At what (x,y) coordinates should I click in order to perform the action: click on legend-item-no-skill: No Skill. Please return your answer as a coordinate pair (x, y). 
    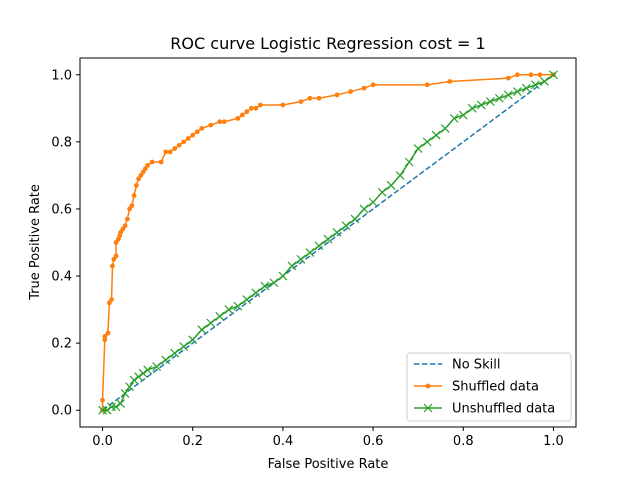
    Looking at the image, I should click on (457, 365).